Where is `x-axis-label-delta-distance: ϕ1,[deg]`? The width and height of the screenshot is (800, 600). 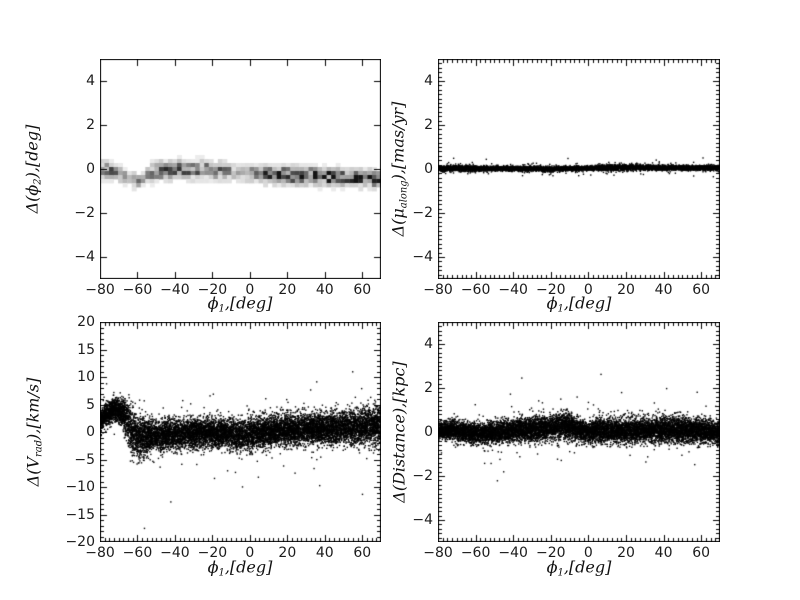 x-axis-label-delta-distance: ϕ1,[deg] is located at coordinates (579, 568).